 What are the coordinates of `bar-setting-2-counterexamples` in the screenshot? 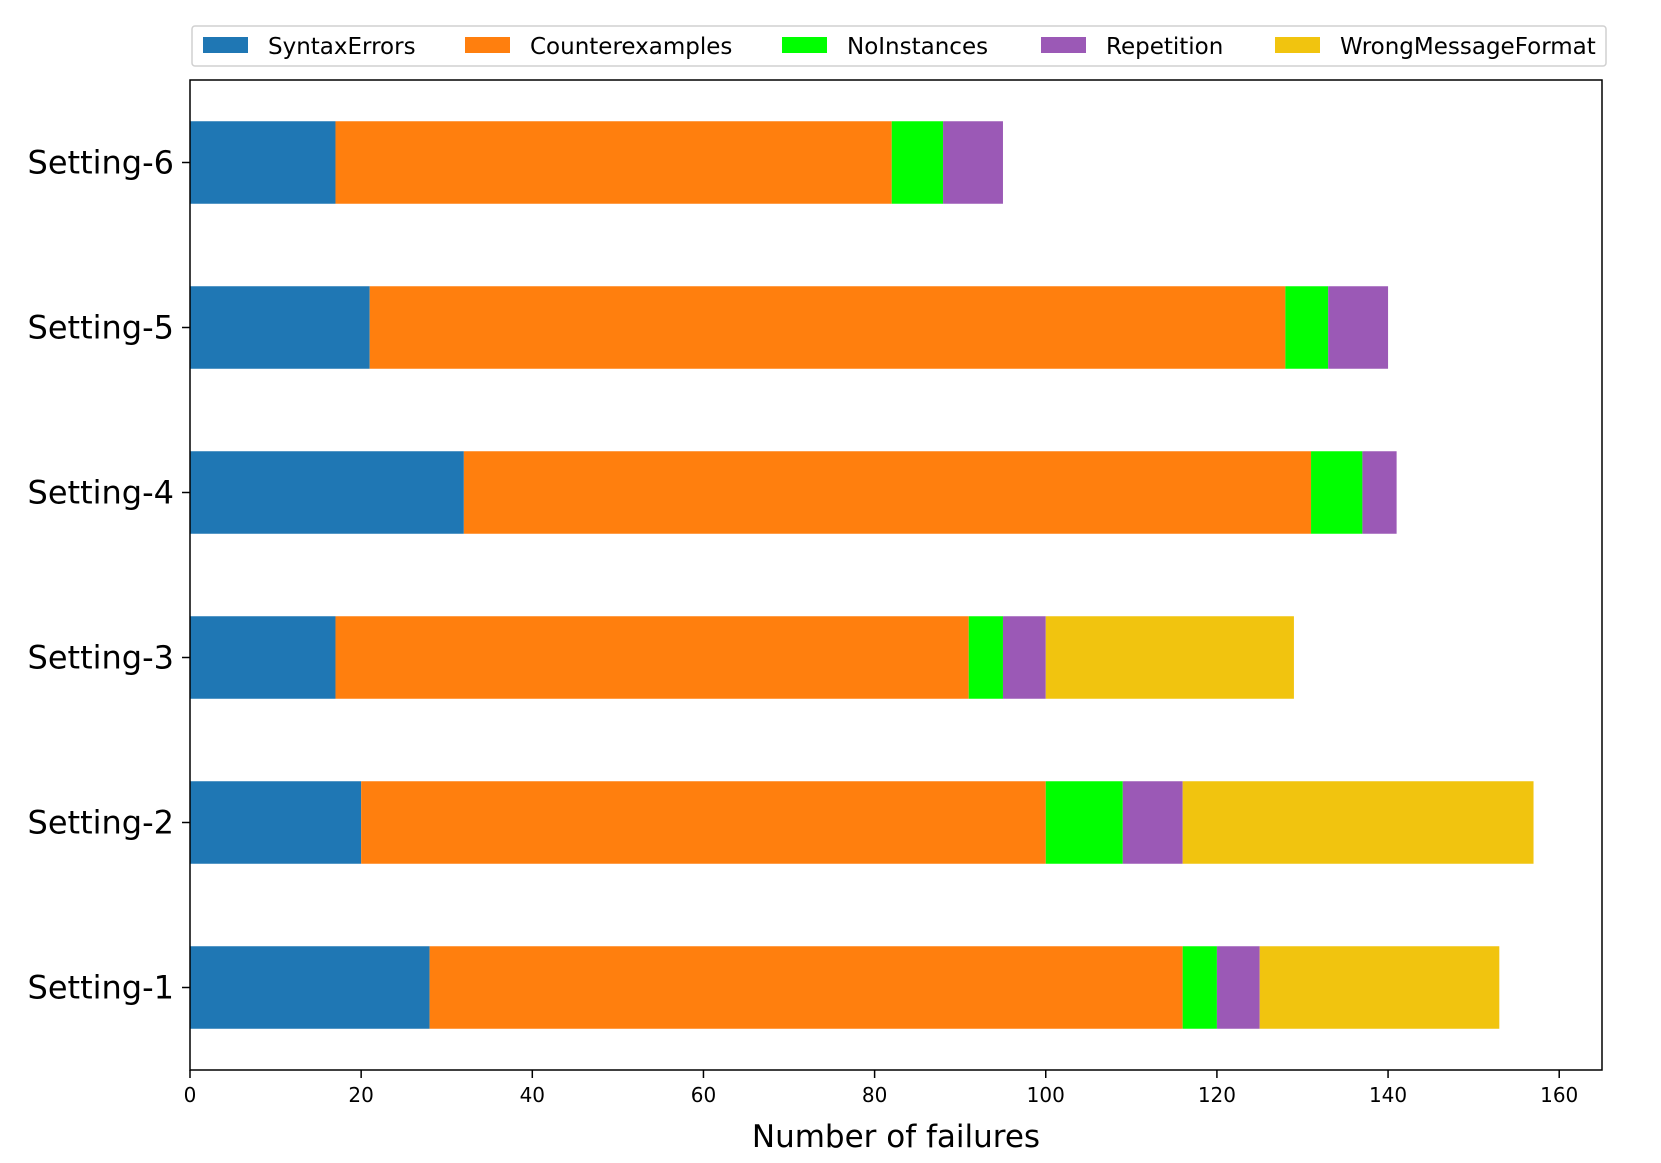 It's located at (703, 822).